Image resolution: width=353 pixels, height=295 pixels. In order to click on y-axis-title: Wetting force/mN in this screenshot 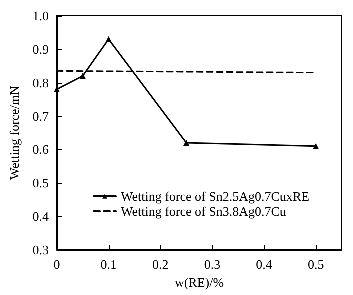, I will do `click(14, 132)`.